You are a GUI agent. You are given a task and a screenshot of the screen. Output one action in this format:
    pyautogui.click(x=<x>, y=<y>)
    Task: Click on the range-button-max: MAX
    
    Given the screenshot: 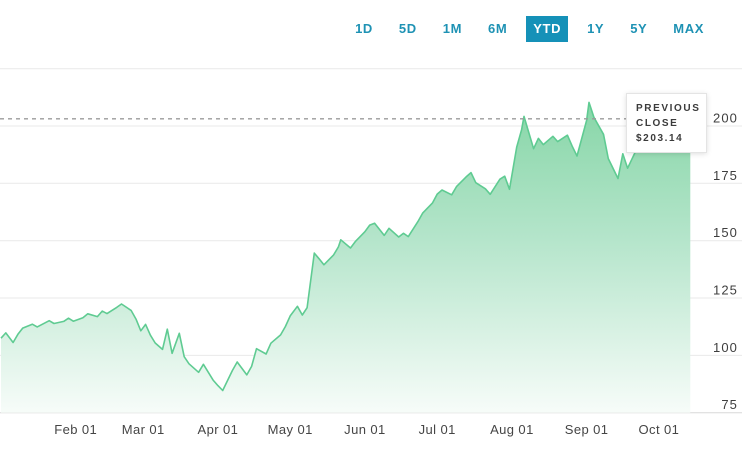 What is the action you would take?
    pyautogui.click(x=688, y=29)
    